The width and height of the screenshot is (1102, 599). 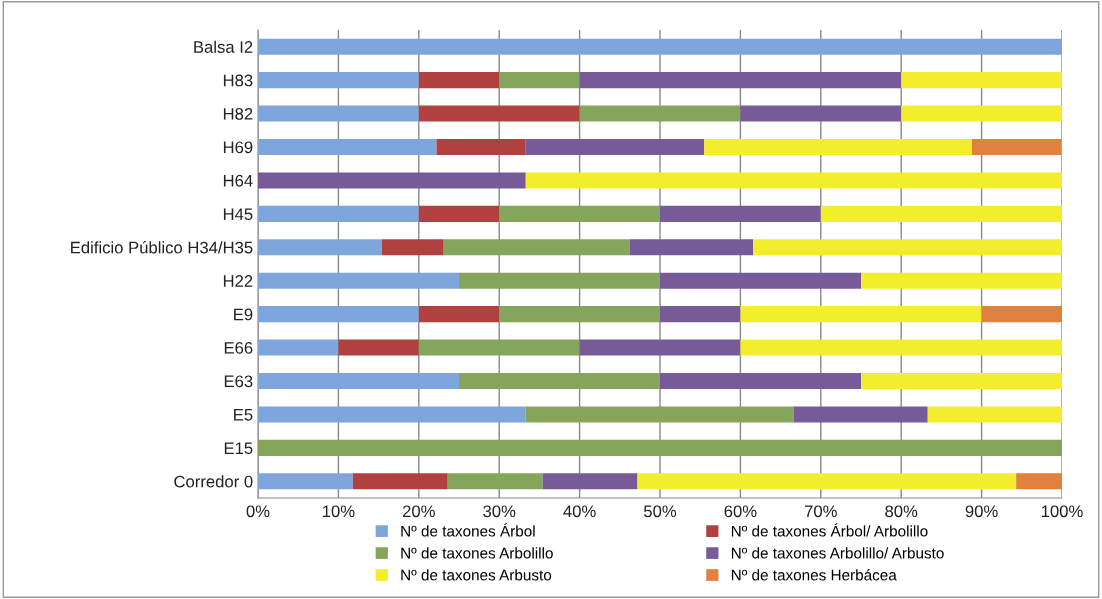 I want to click on x-tick-label: 0%, so click(x=258, y=511).